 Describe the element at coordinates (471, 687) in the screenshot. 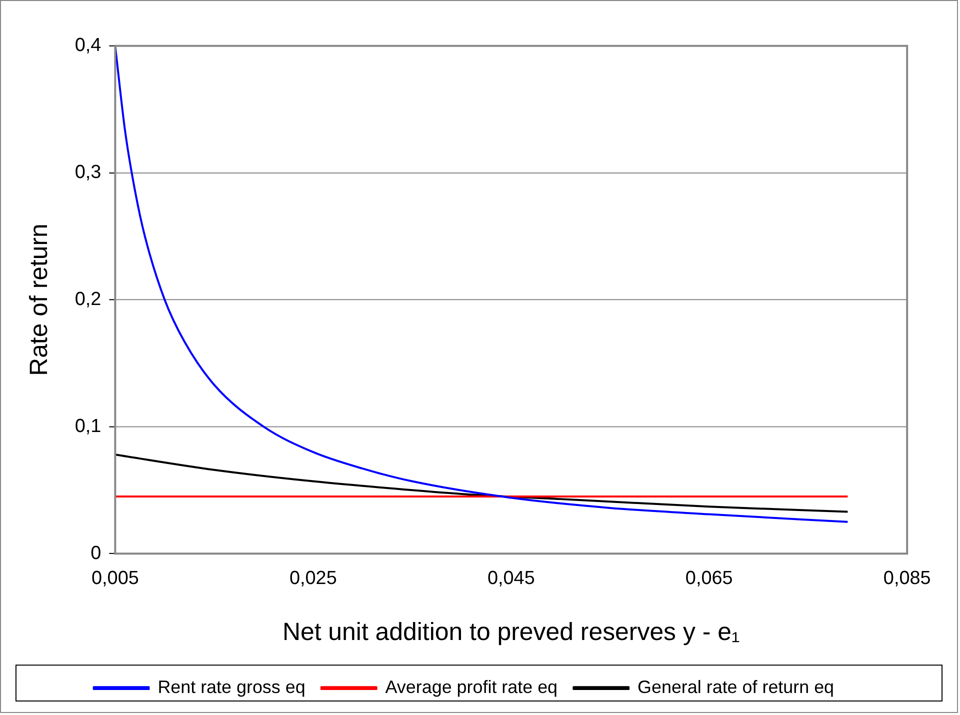

I see `legend-label: Average profit rate eq` at that location.